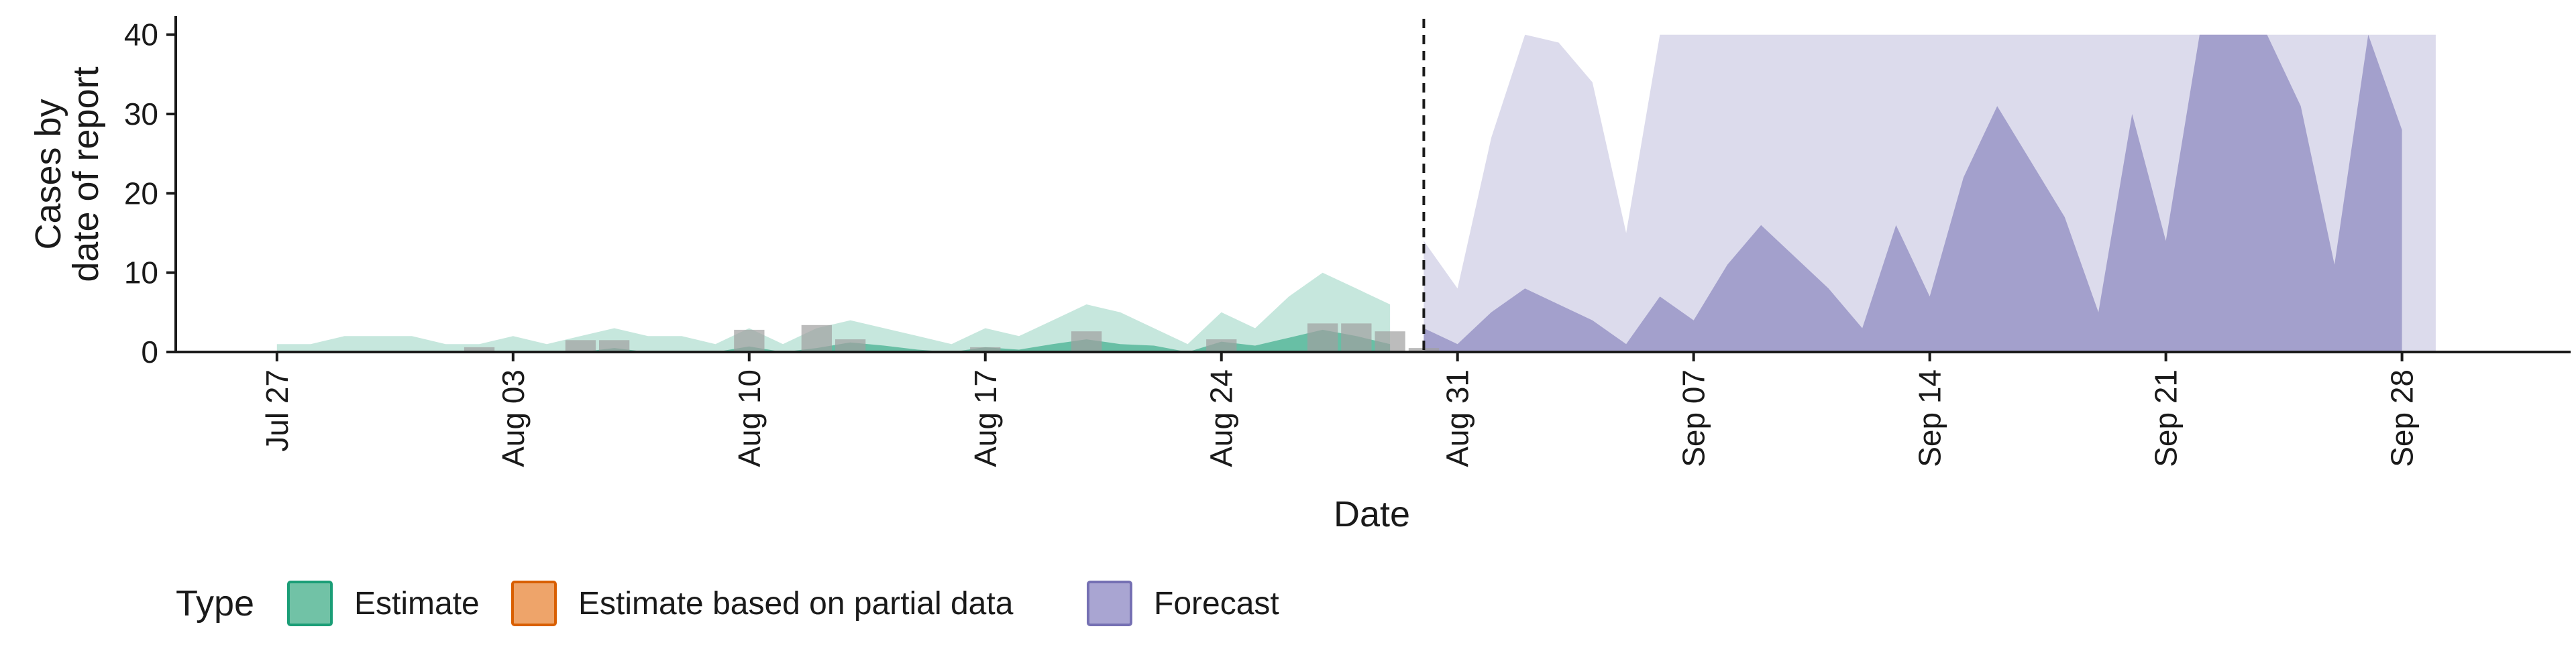 Image resolution: width=2576 pixels, height=647 pixels. I want to click on bar-layer, so click(952, 338).